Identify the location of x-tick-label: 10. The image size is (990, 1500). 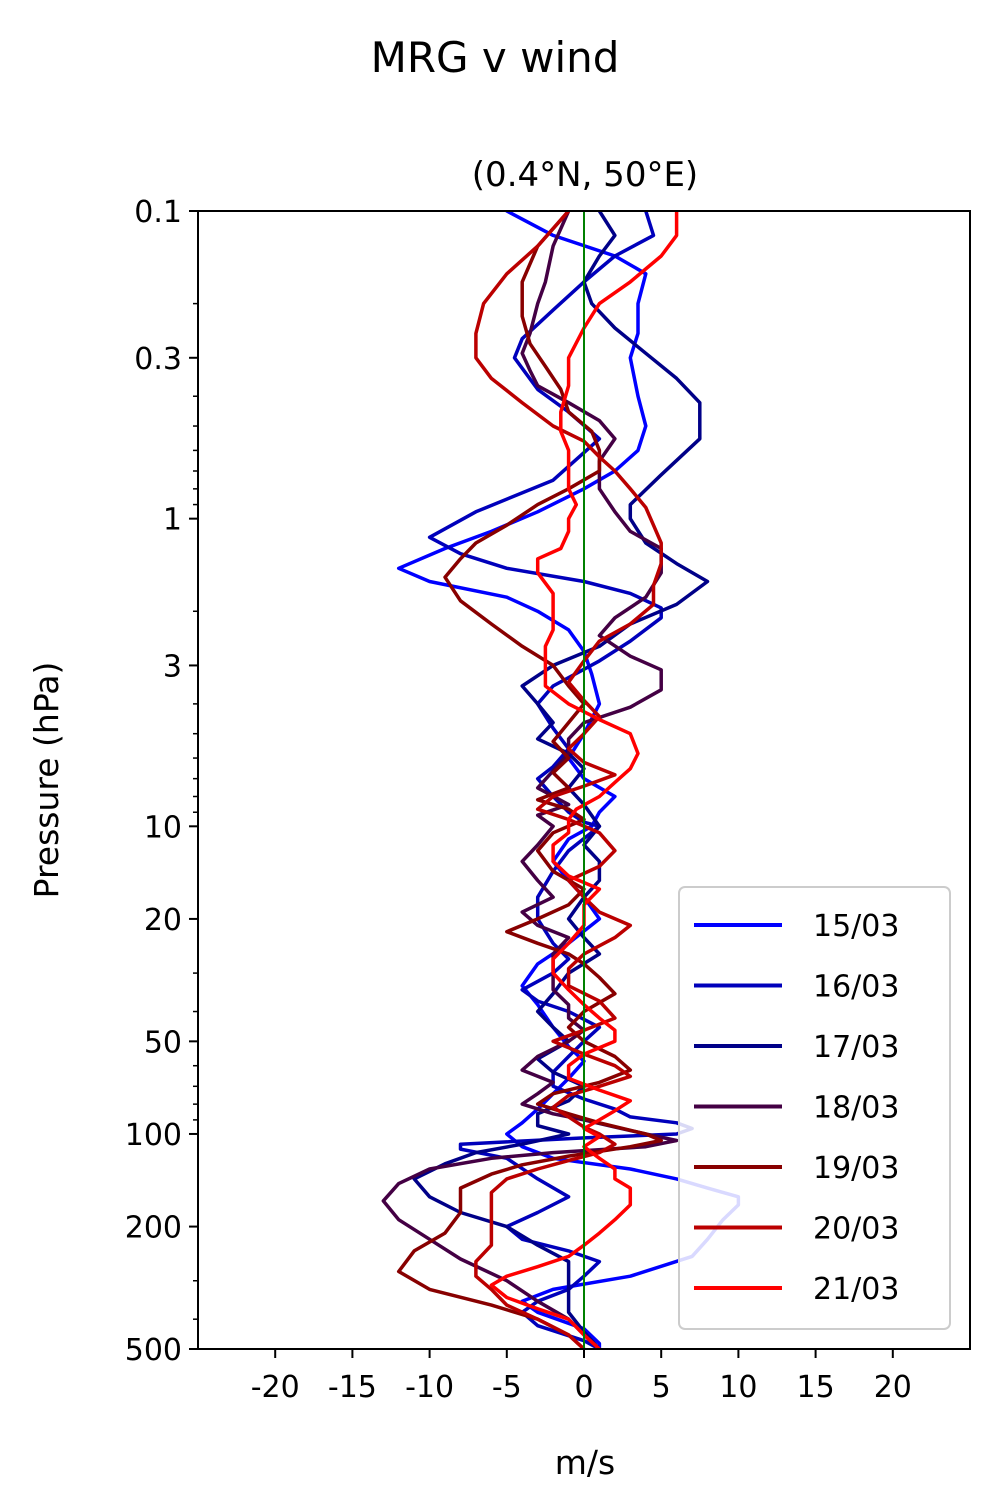
(738, 1387).